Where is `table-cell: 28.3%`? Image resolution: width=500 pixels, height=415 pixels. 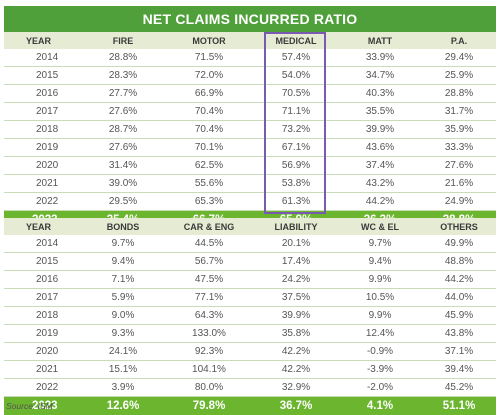 table-cell: 28.3% is located at coordinates (123, 75).